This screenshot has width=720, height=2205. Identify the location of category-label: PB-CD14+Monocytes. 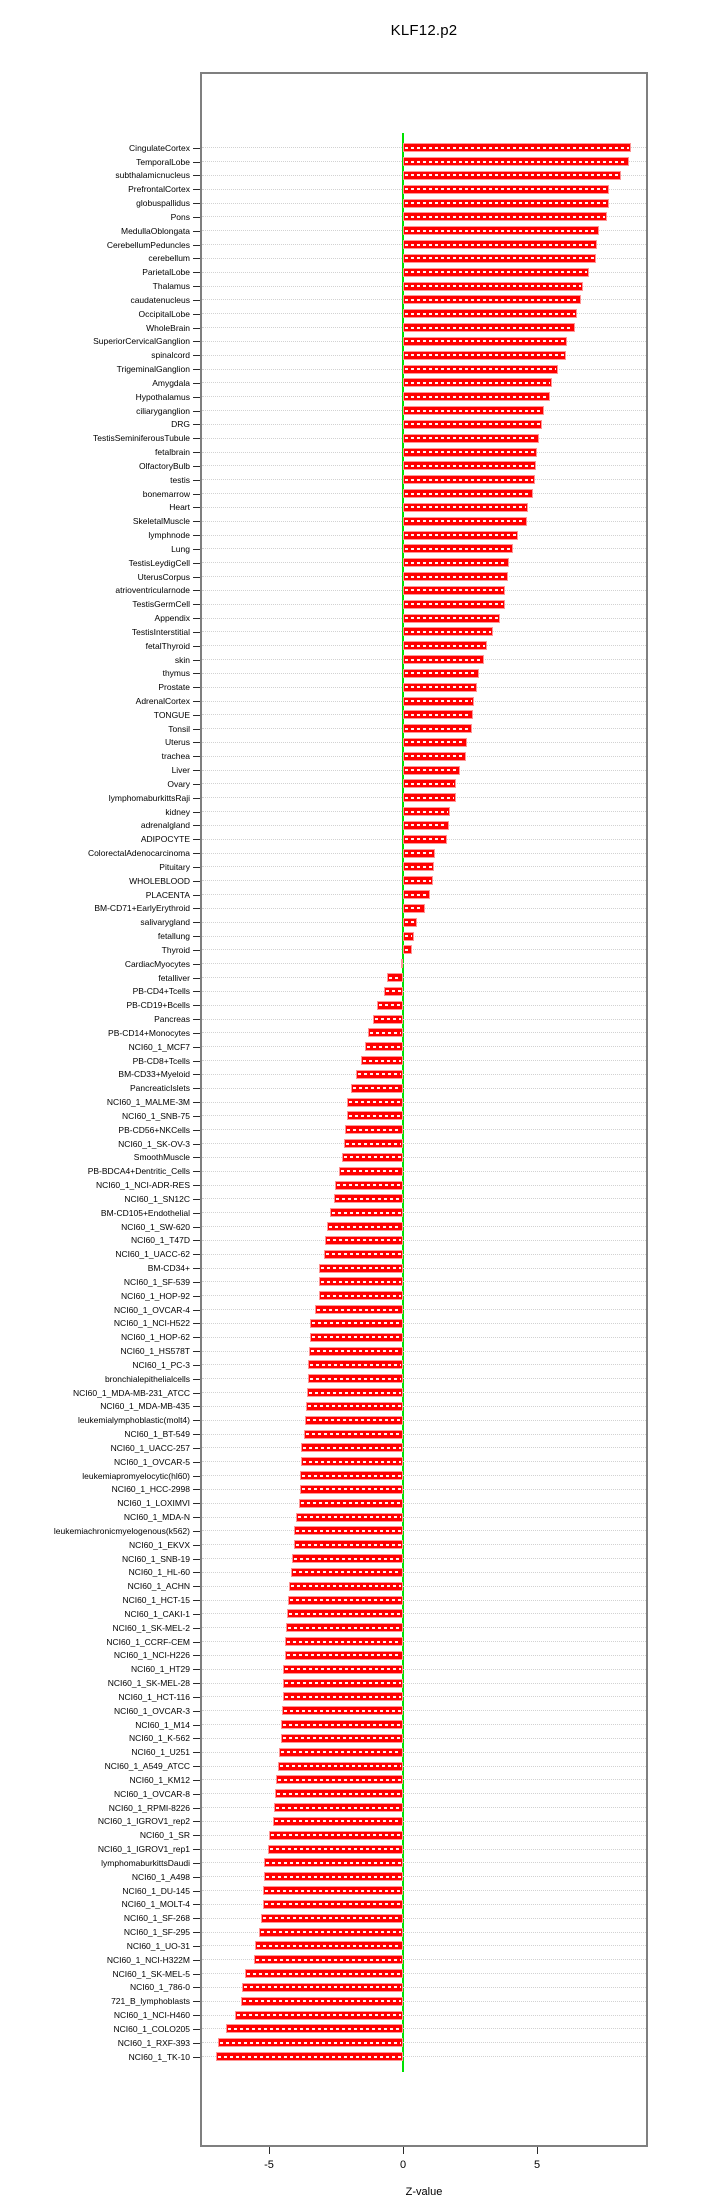
(149, 1032).